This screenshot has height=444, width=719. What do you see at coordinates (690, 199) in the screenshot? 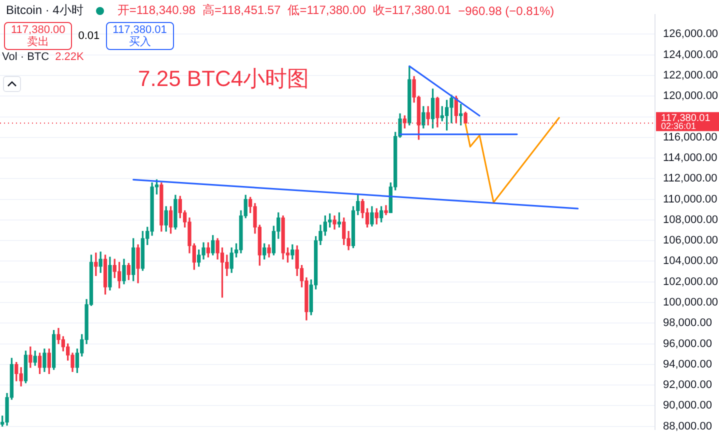
I see `y-tick-label: 110,000.00` at bounding box center [690, 199].